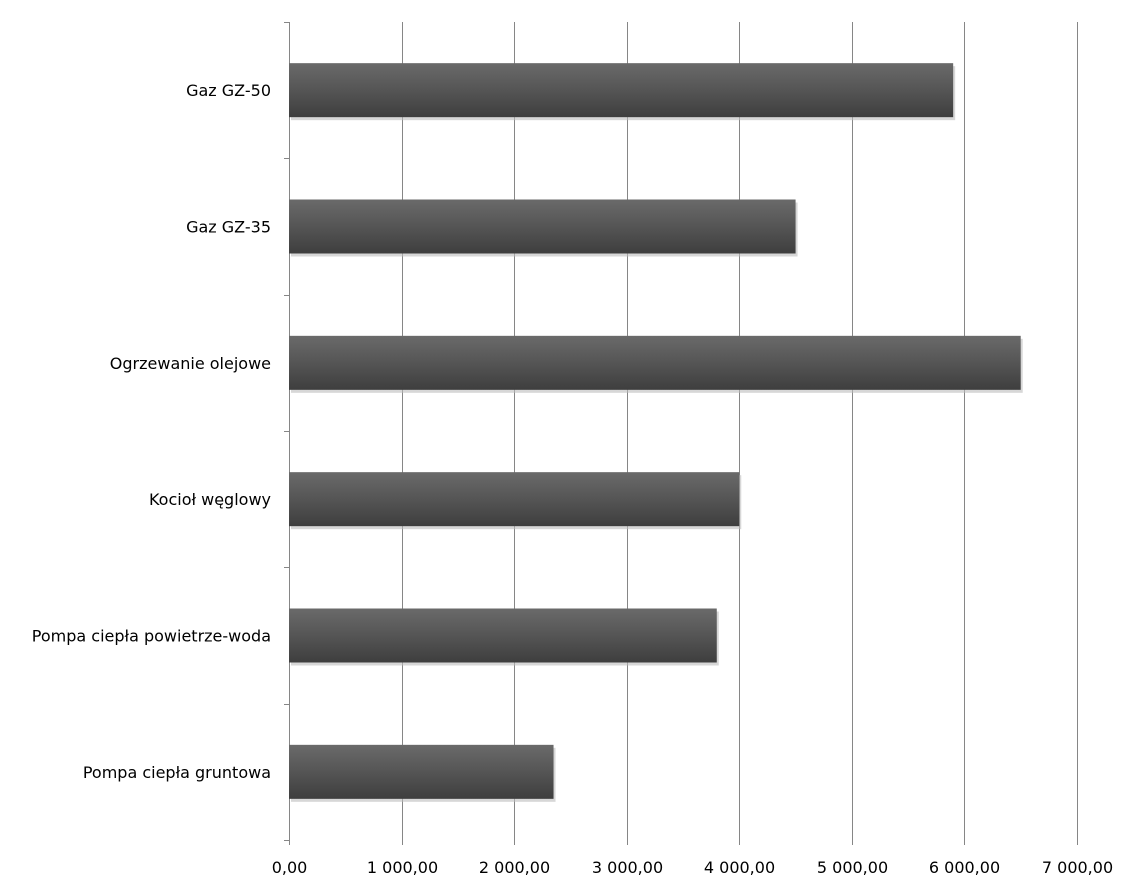 Image resolution: width=1138 pixels, height=894 pixels. I want to click on x-tick-label-5: 5 000,00, so click(852, 867).